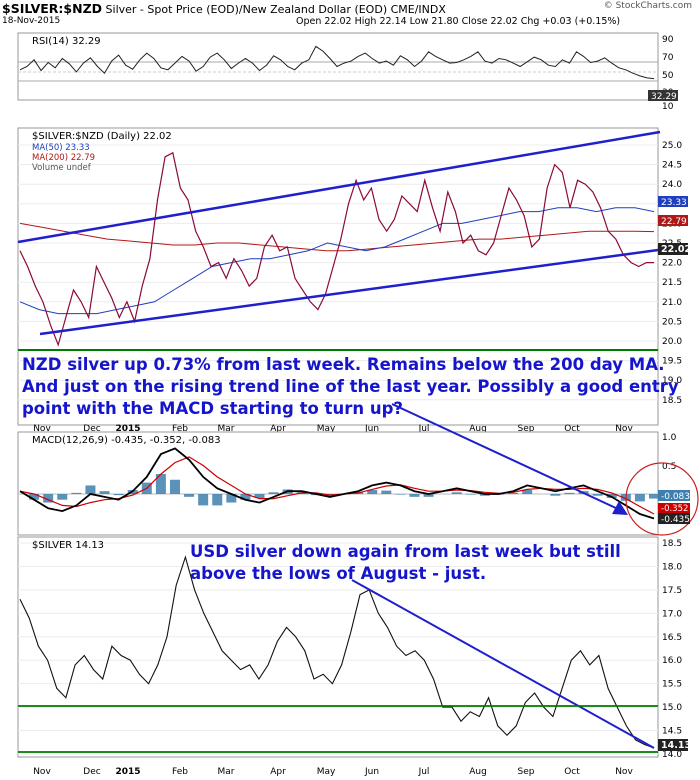 The width and height of the screenshot is (700, 780). I want to click on macd-line, so click(337, 483).